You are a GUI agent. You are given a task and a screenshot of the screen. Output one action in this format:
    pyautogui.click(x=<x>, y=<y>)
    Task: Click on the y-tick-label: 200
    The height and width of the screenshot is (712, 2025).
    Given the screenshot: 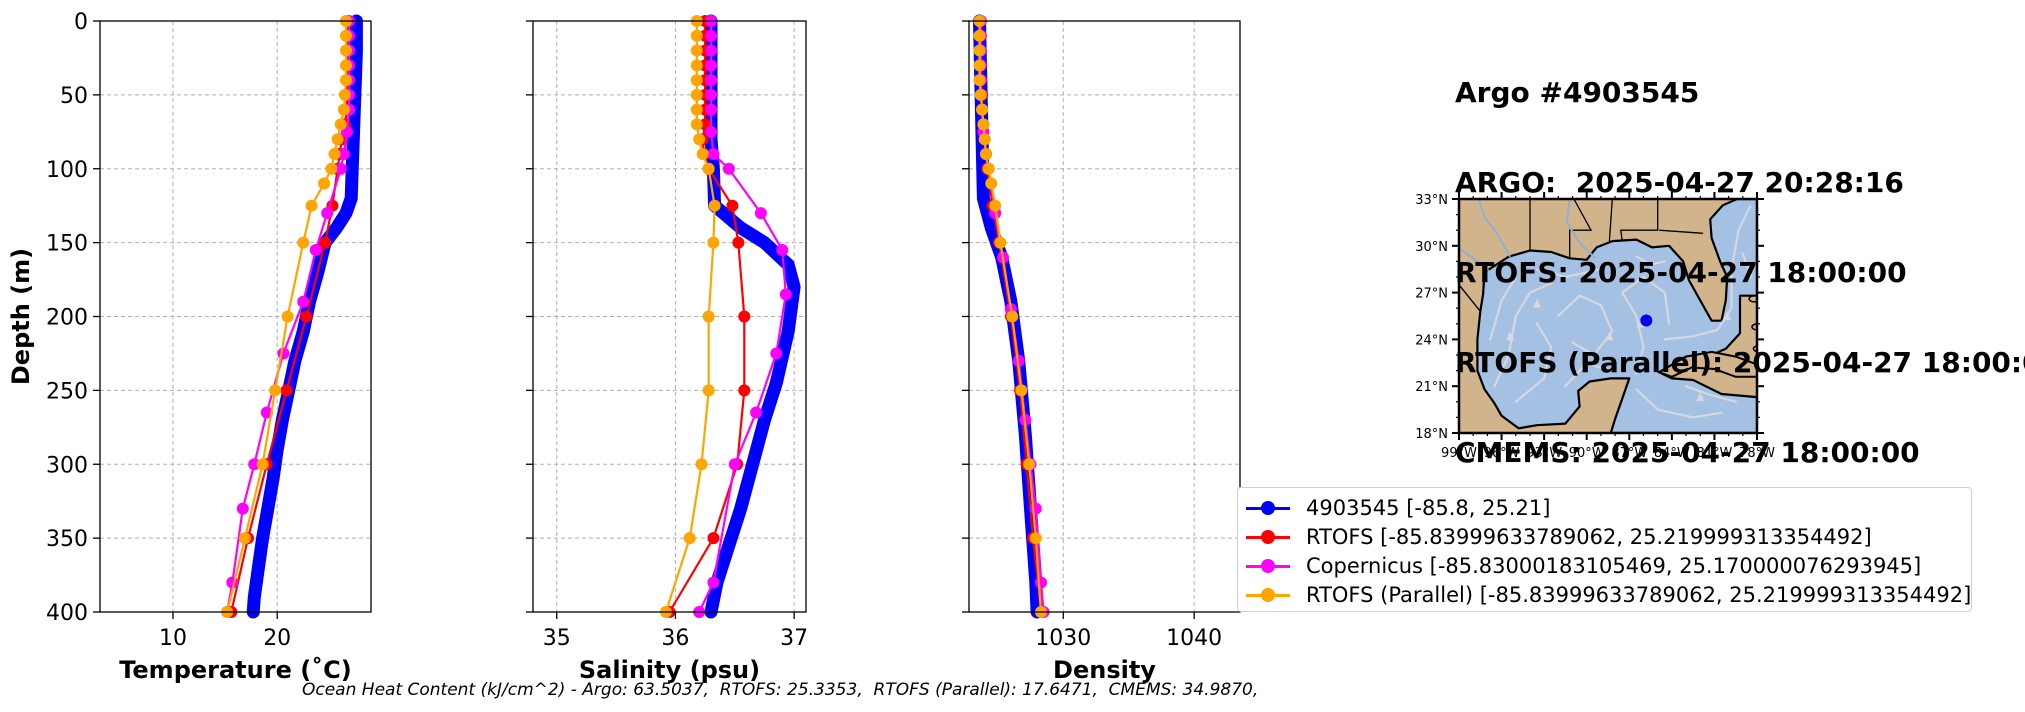 What is the action you would take?
    pyautogui.click(x=67, y=318)
    